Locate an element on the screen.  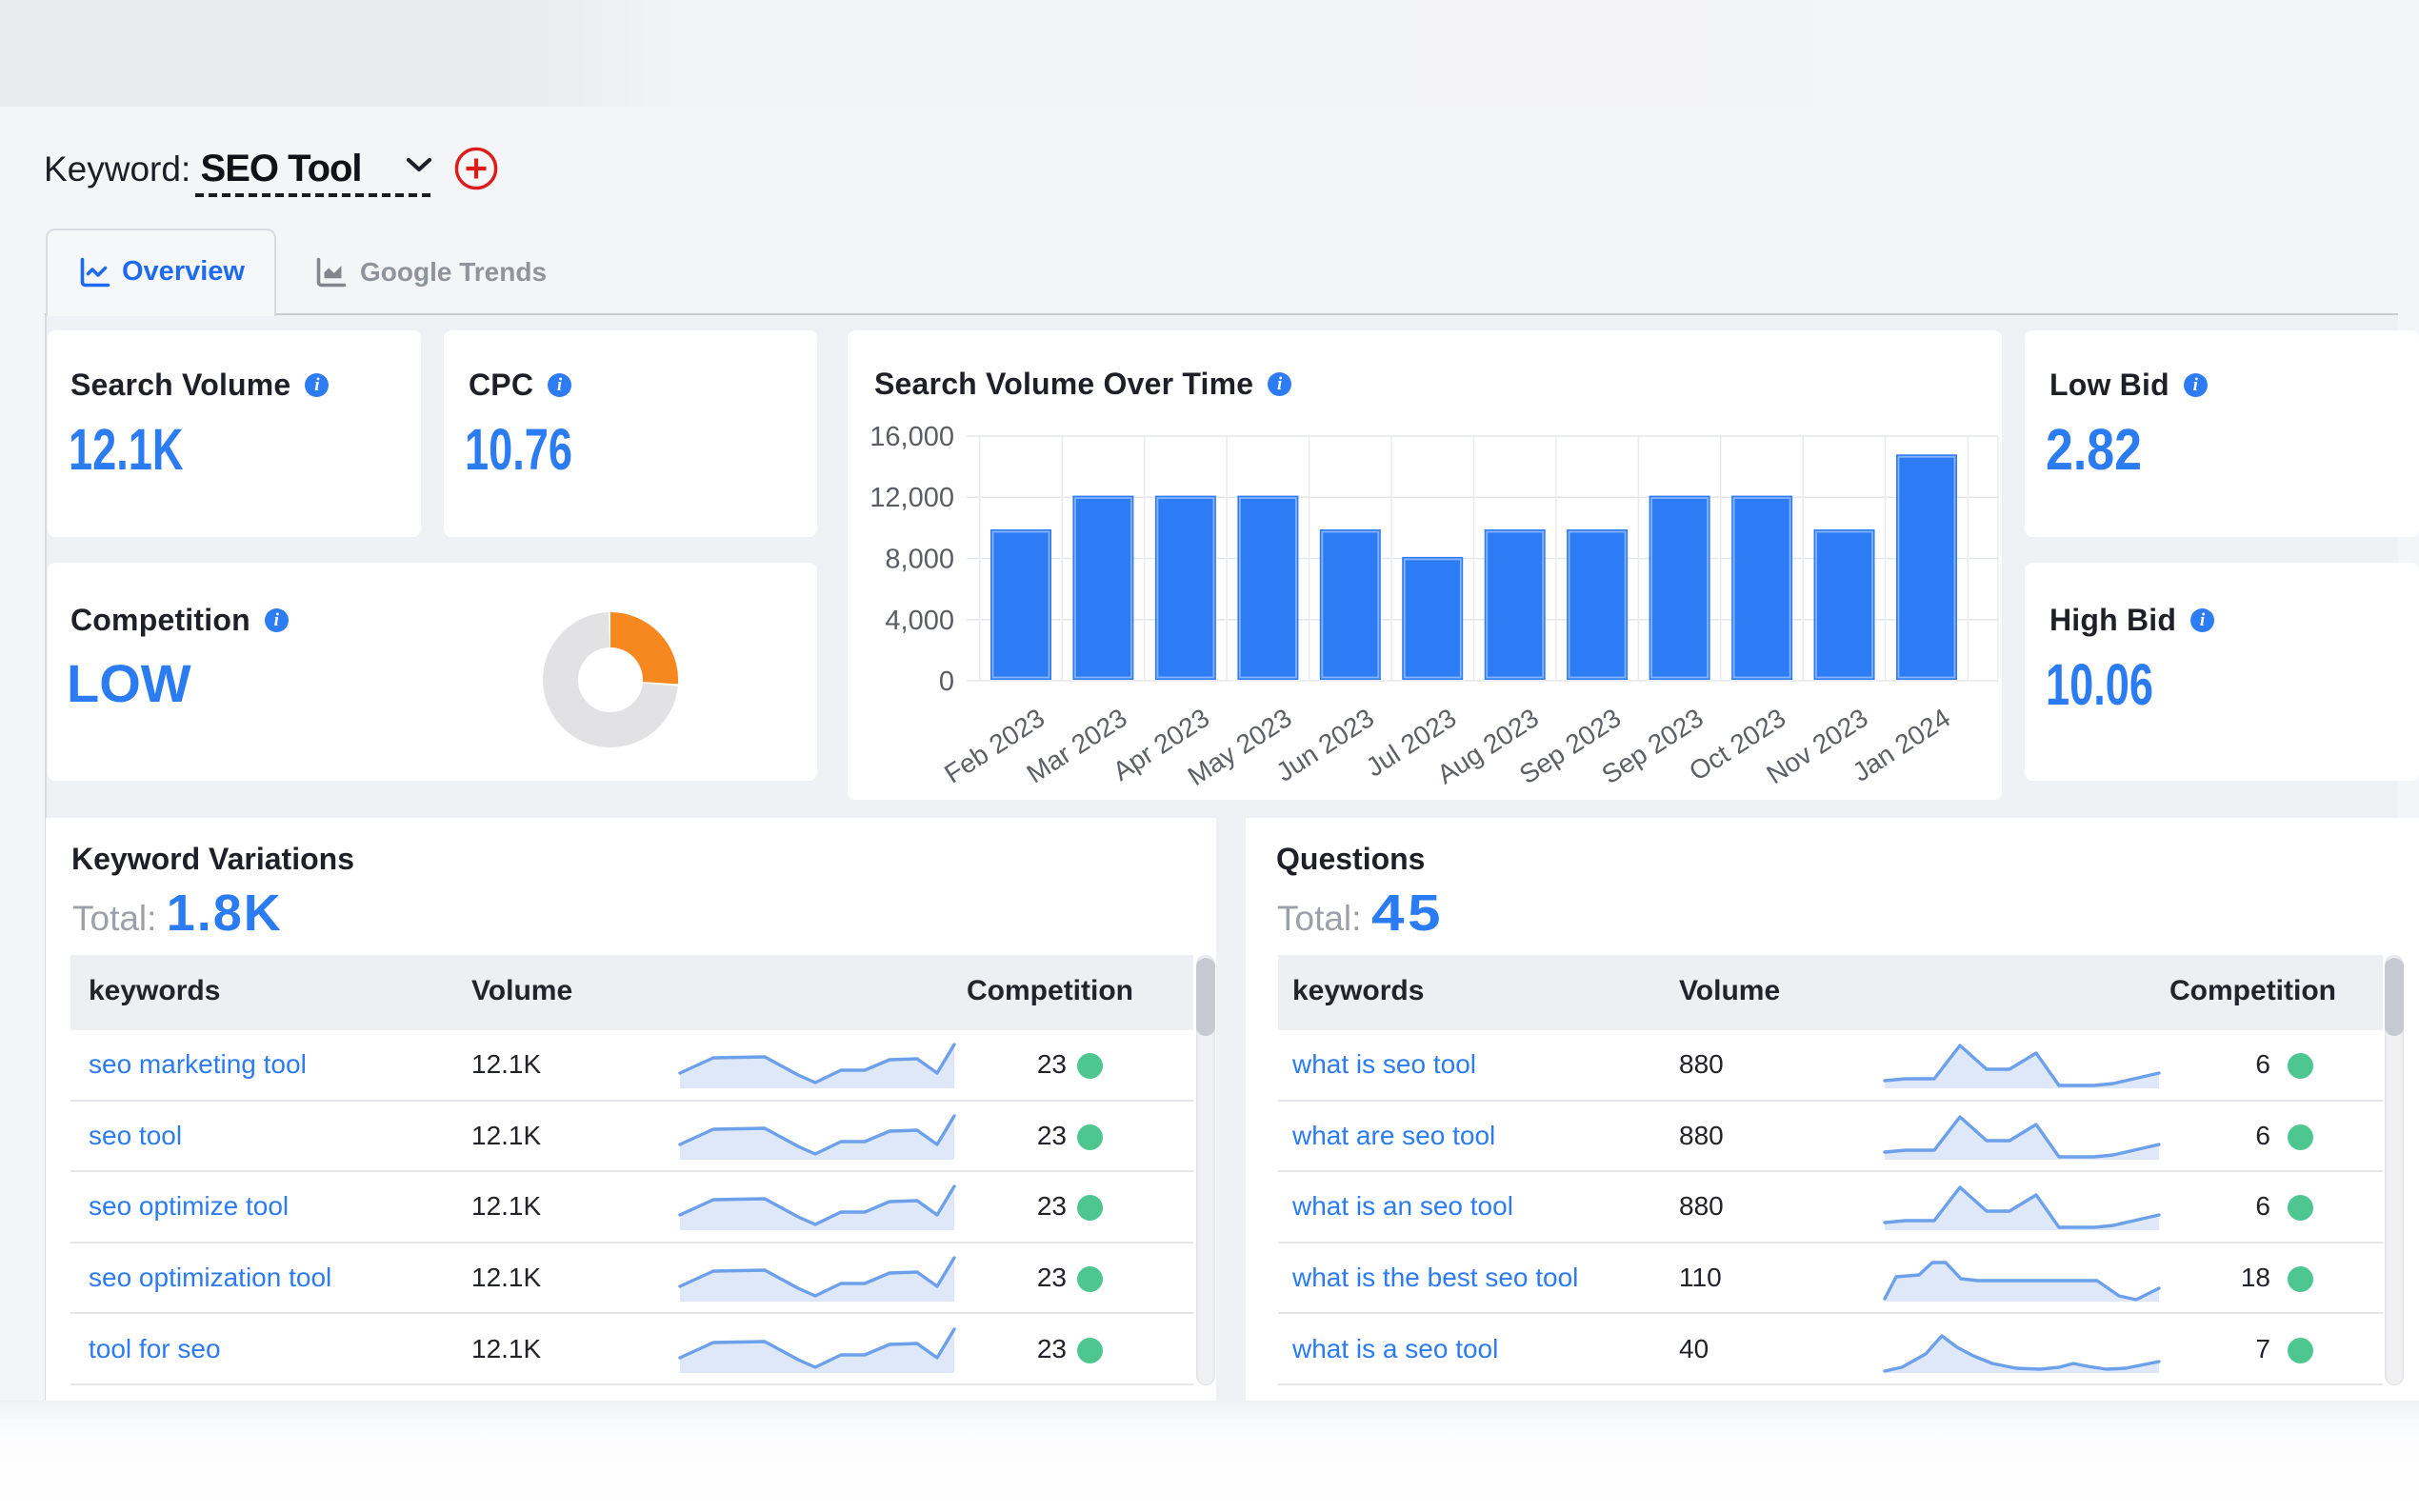
svg-text: 0 is located at coordinates (946, 681).